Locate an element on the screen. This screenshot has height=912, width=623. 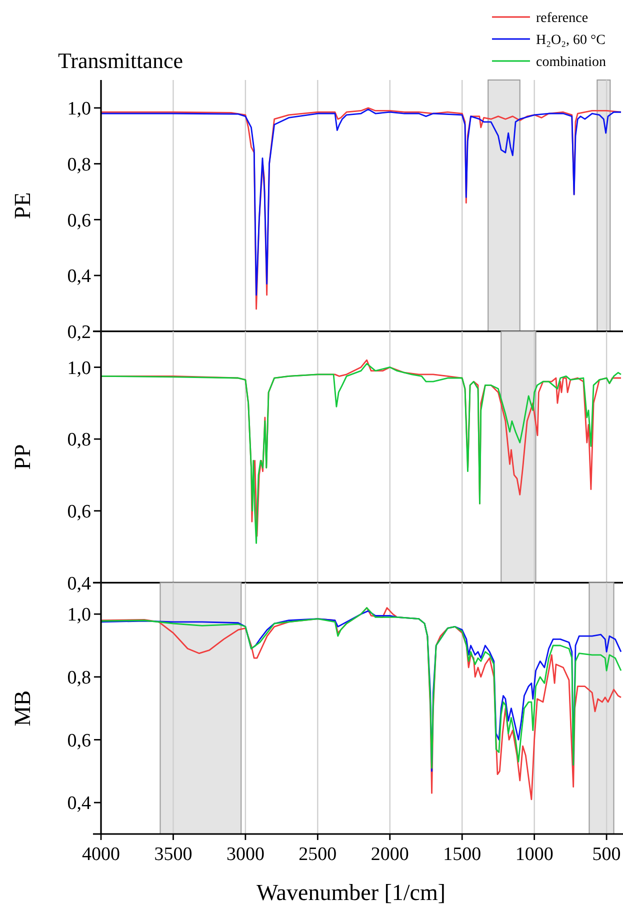
y-axis-title: PP is located at coordinates (22, 457).